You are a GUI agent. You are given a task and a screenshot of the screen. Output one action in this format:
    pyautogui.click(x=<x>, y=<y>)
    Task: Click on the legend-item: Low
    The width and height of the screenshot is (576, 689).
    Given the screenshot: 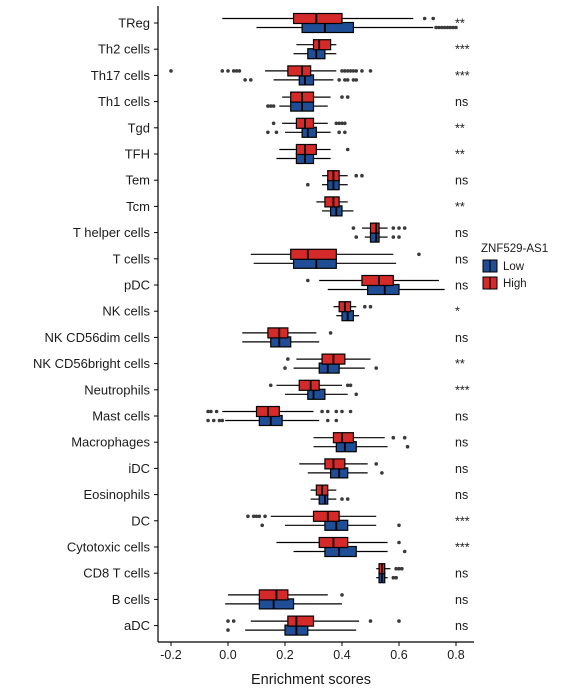 What is the action you would take?
    pyautogui.click(x=503, y=266)
    